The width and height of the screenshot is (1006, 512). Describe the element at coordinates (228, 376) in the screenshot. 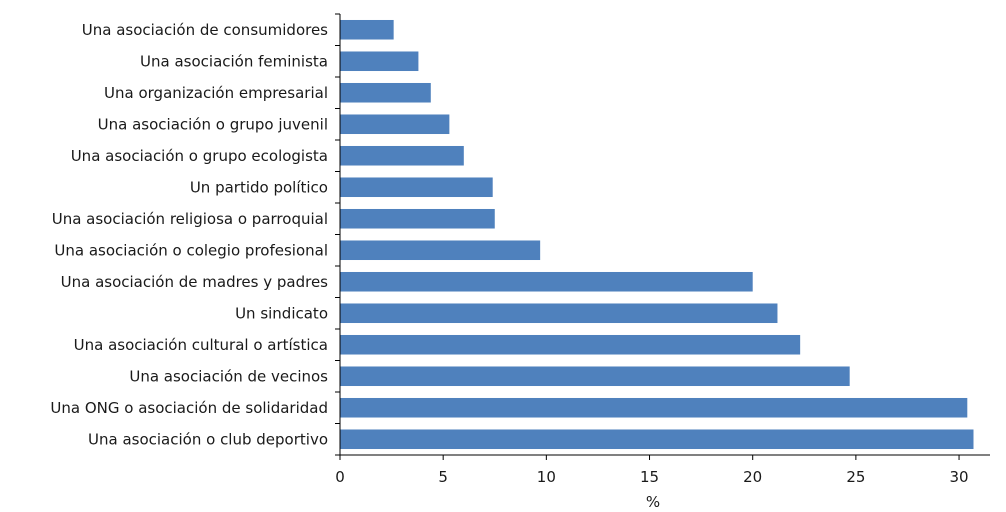

I see `category-label: Una asociación de vecinos` at that location.